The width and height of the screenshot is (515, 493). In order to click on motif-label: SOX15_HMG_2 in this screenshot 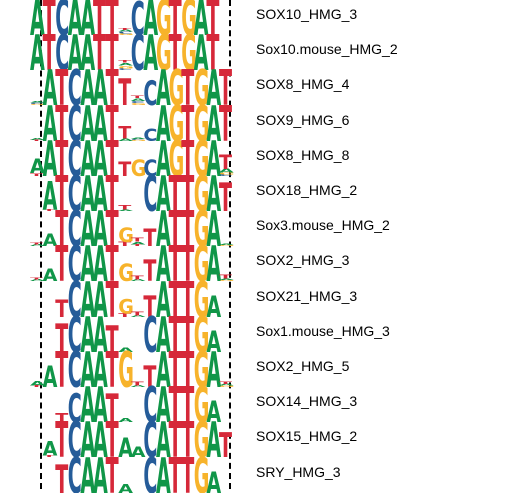, I will do `click(307, 436)`.